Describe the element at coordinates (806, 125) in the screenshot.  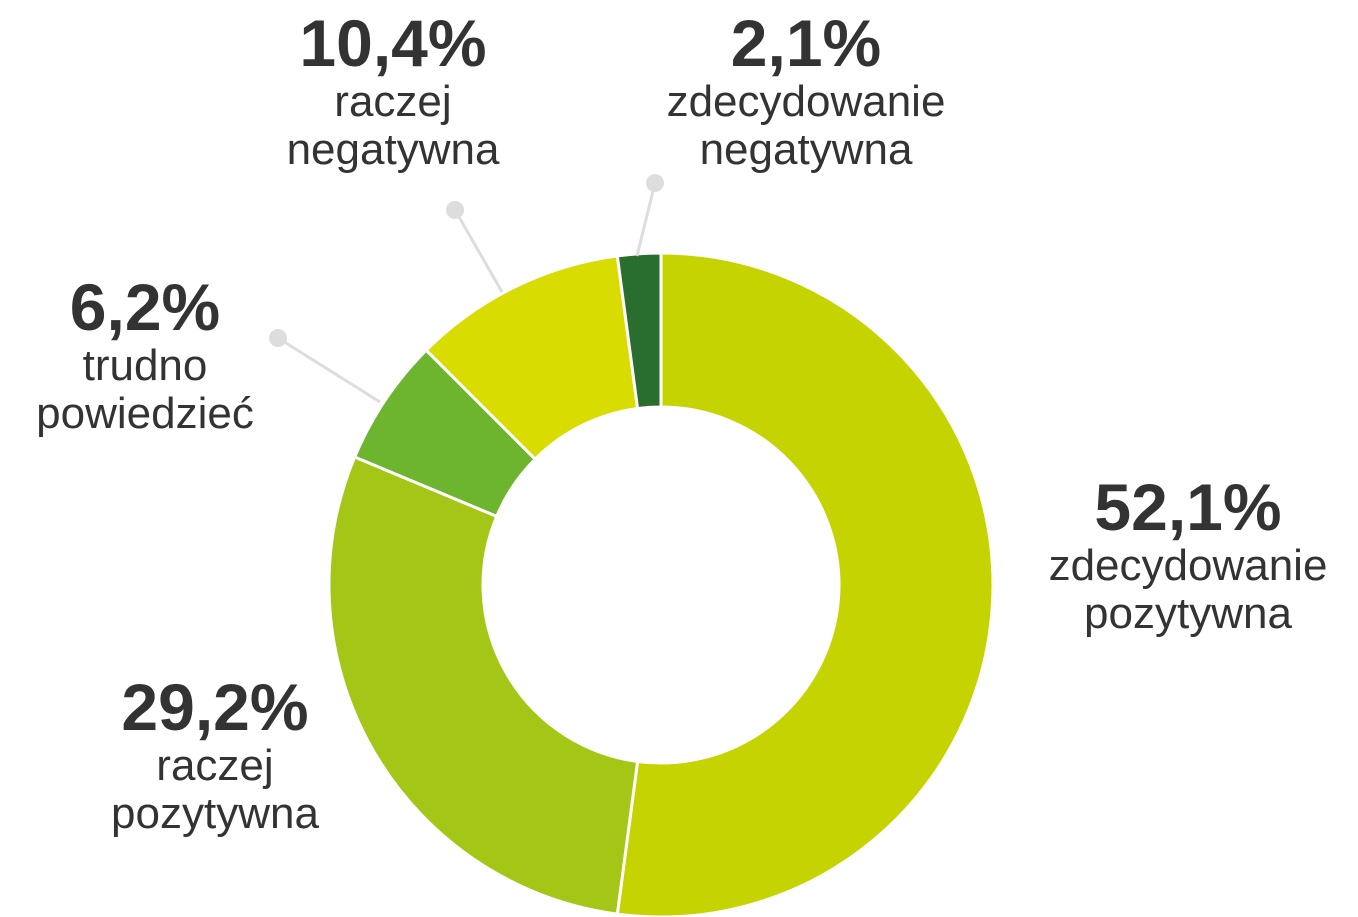
I see `category-label: zdecydowanie negatywna` at that location.